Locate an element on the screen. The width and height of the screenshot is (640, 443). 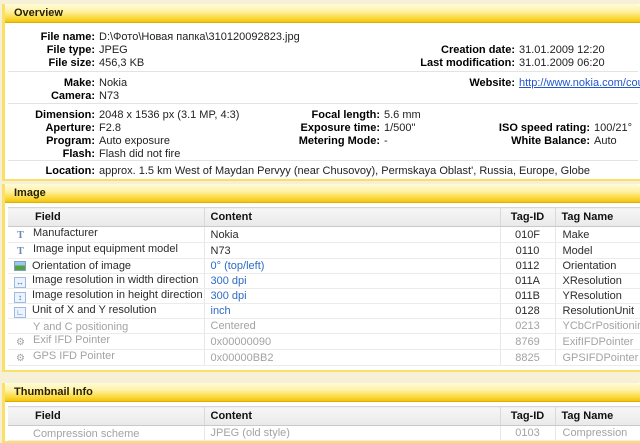
file-name-label: File name: is located at coordinates (67, 37).